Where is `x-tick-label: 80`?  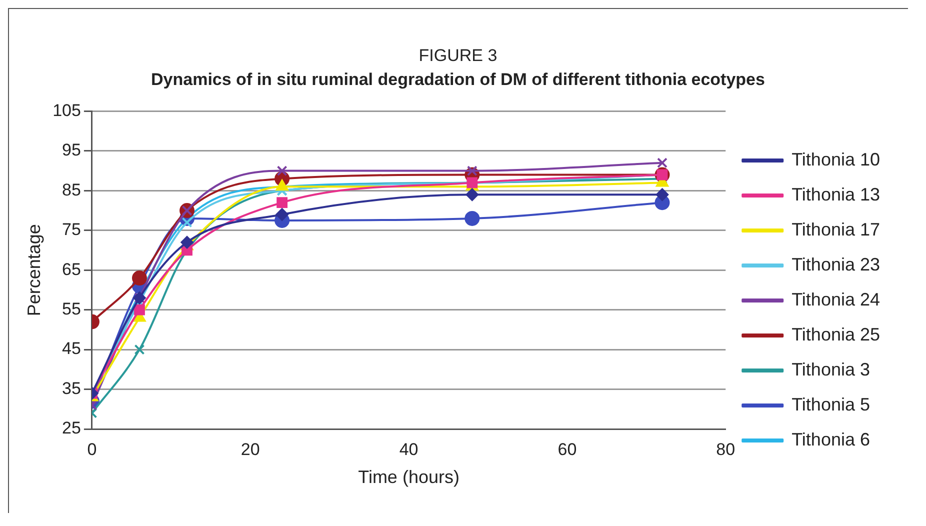 x-tick-label: 80 is located at coordinates (726, 449).